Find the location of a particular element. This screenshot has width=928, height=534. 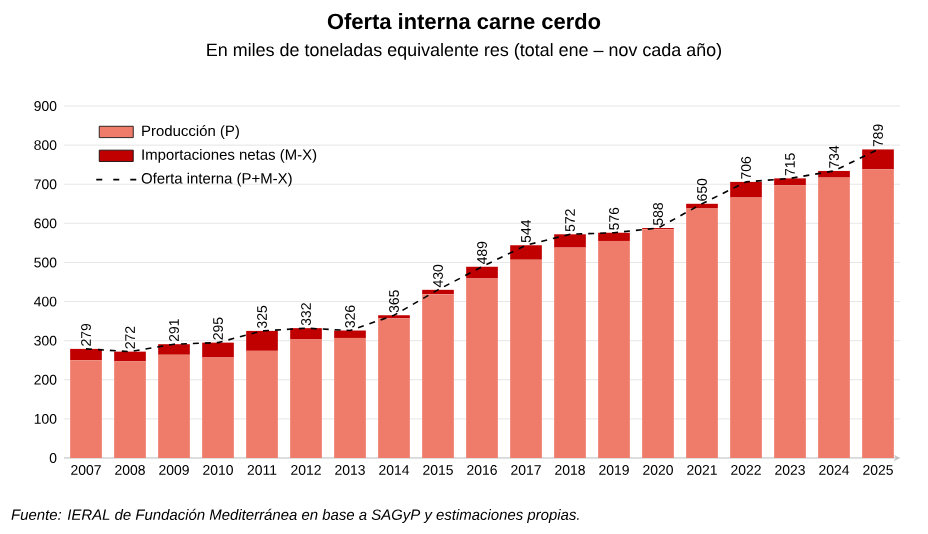

chart-title: Oferta interna carne cerdo is located at coordinates (464, 21).